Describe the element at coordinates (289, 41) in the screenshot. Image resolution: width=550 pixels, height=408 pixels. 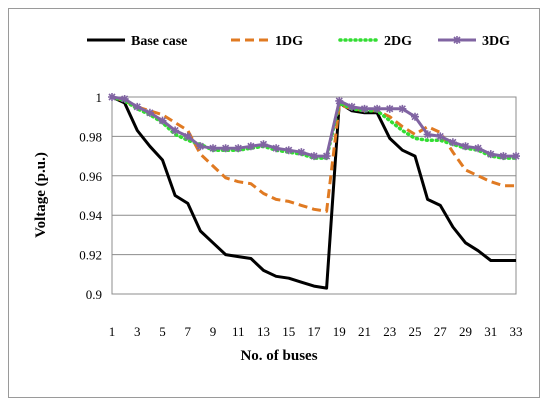
I see `legend-label: 1DG` at that location.